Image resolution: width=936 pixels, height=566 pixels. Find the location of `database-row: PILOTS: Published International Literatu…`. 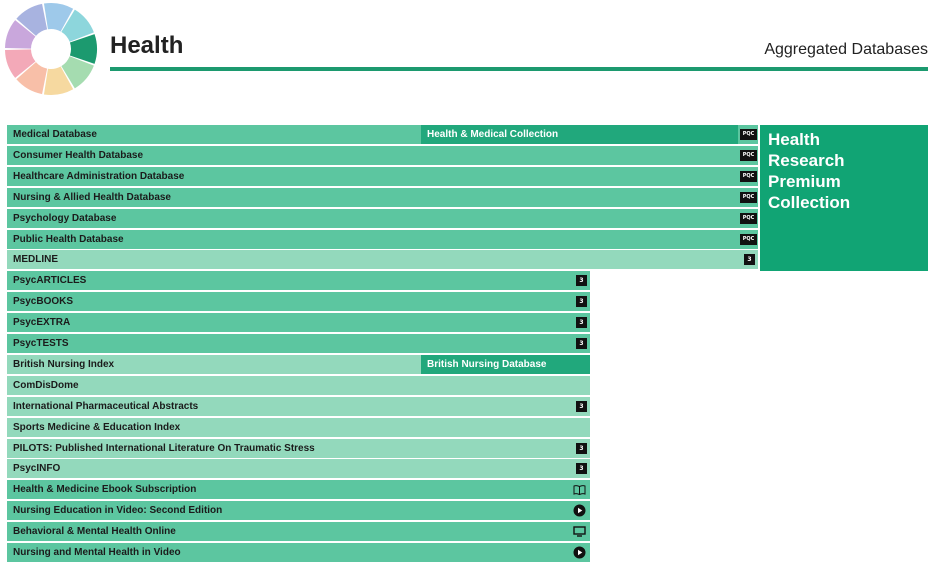

database-row: PILOTS: Published International Literatu… is located at coordinates (298, 448).